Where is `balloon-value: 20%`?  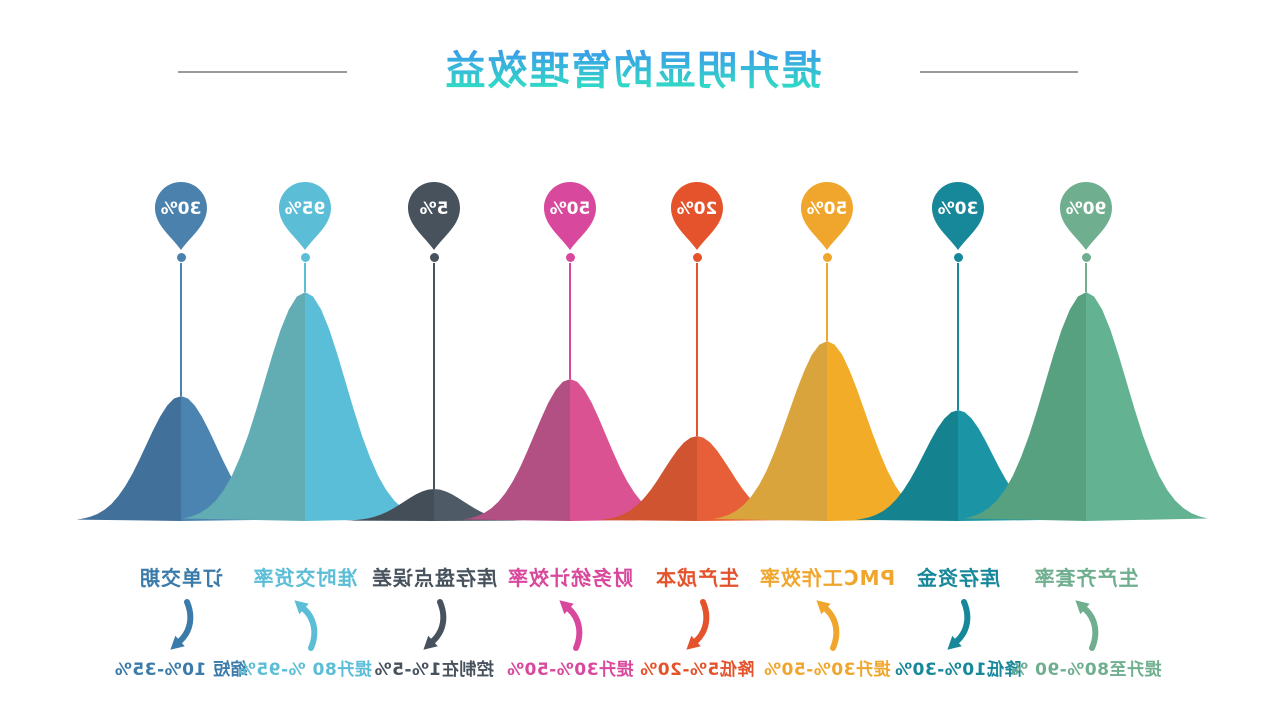
balloon-value: 20% is located at coordinates (697, 209).